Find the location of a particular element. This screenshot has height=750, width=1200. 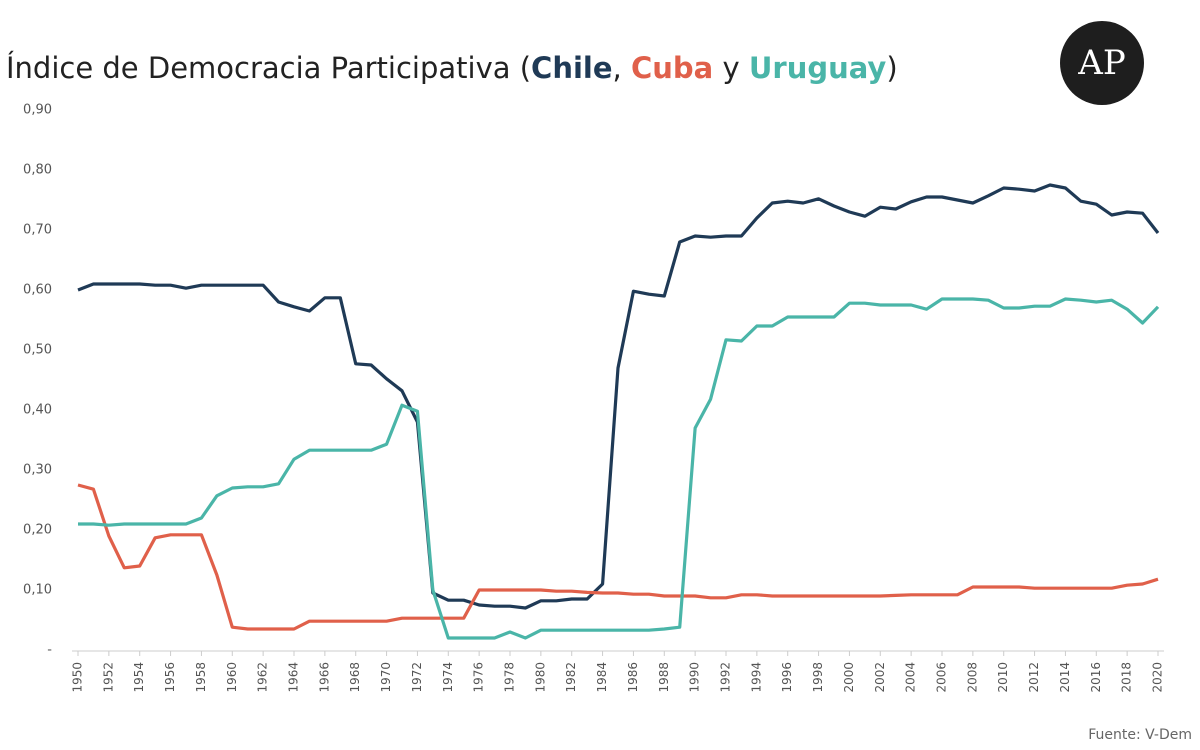

x-tick-label: 1972 is located at coordinates (417, 677).